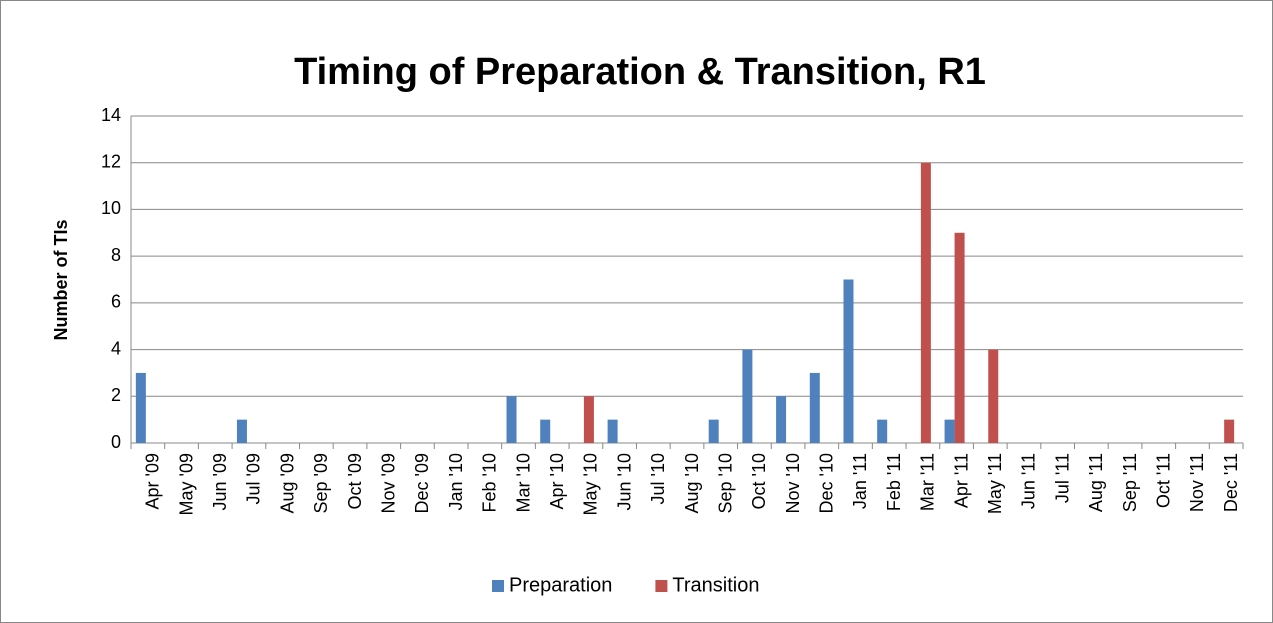 Image resolution: width=1273 pixels, height=623 pixels. What do you see at coordinates (422, 483) in the screenshot?
I see `x-tick-label: Dec '09` at bounding box center [422, 483].